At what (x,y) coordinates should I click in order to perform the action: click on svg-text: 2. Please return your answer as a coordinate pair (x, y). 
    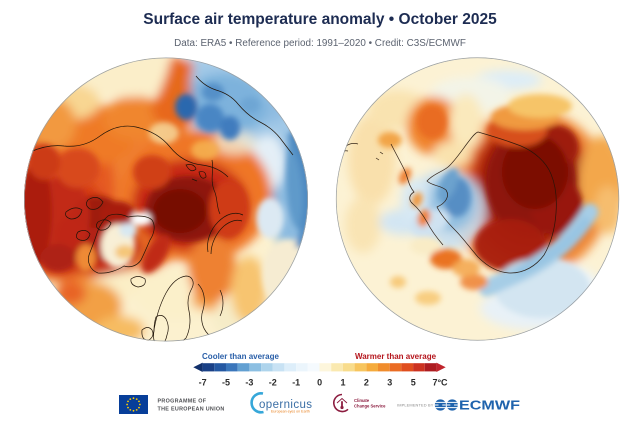
    Looking at the image, I should click on (366, 383).